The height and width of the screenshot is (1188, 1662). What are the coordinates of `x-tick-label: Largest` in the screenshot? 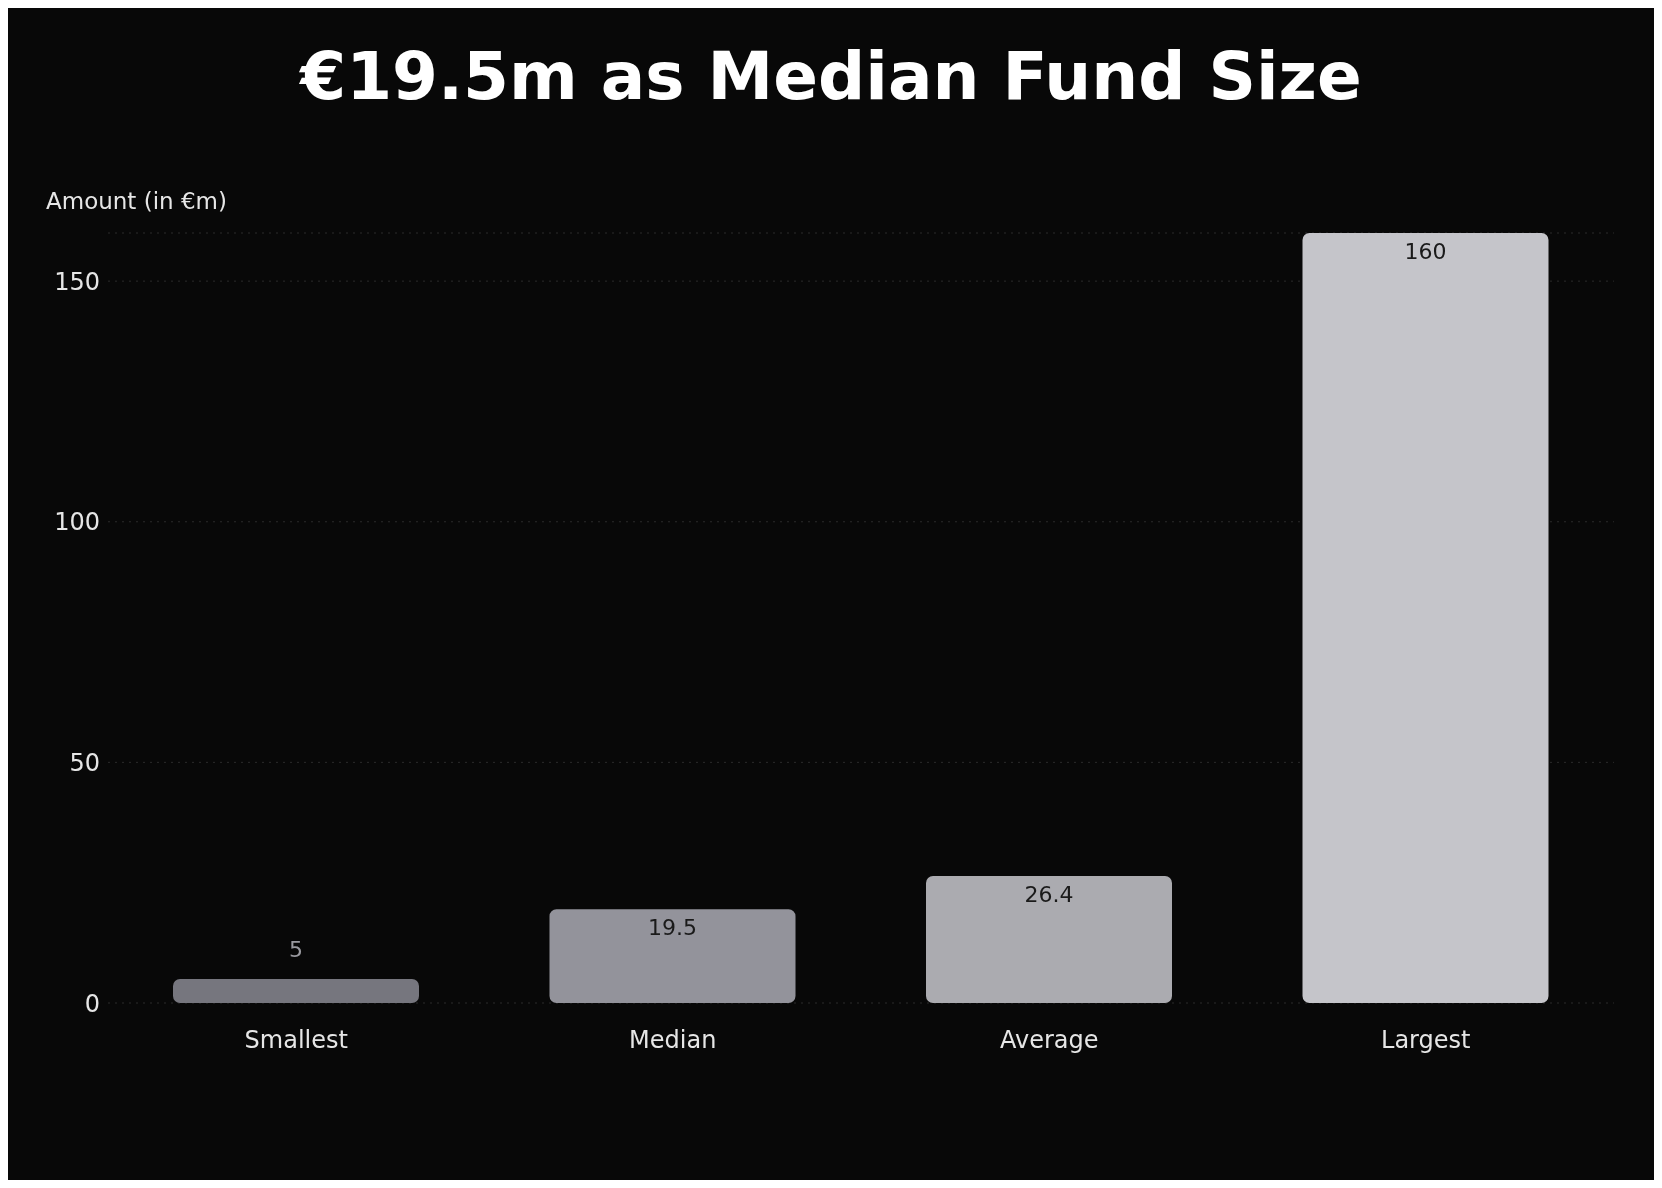 It's located at (1426, 1040).